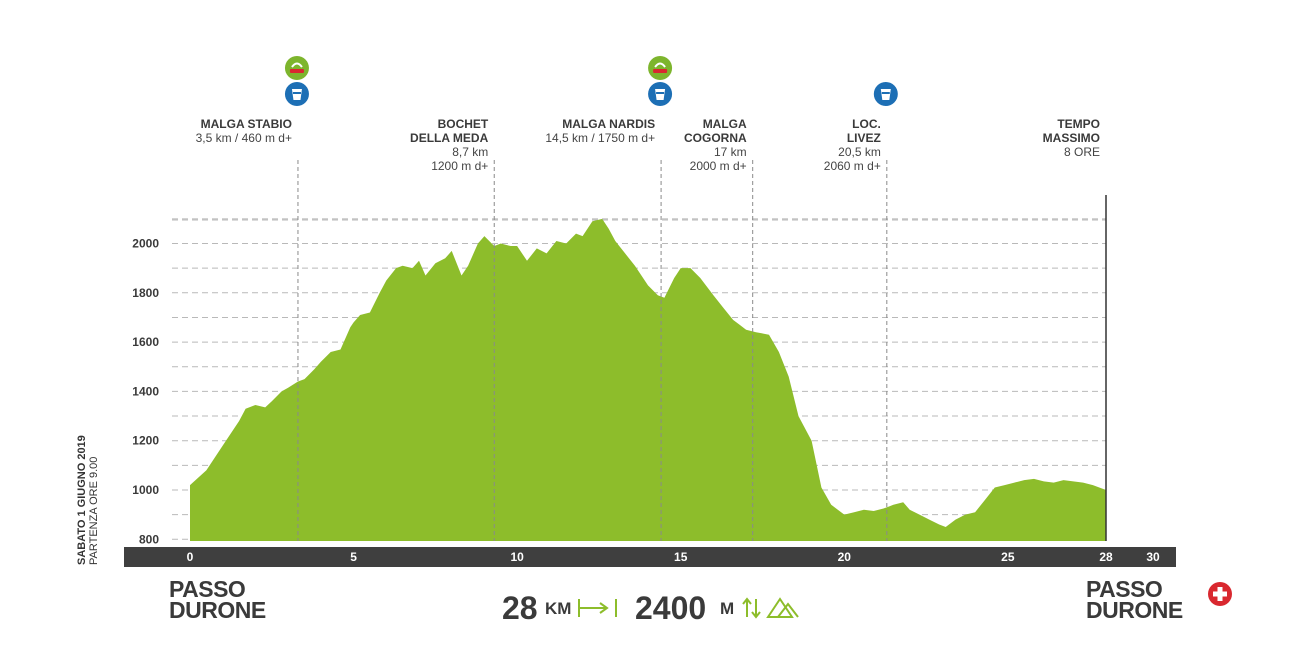 The width and height of the screenshot is (1300, 670). What do you see at coordinates (207, 589) in the screenshot?
I see `start-place-line1: PASSO` at bounding box center [207, 589].